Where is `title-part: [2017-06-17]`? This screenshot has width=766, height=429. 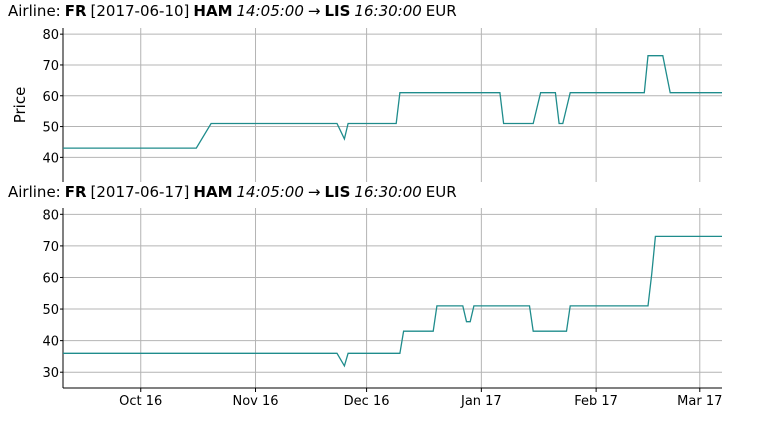 title-part: [2017-06-17] is located at coordinates (140, 192).